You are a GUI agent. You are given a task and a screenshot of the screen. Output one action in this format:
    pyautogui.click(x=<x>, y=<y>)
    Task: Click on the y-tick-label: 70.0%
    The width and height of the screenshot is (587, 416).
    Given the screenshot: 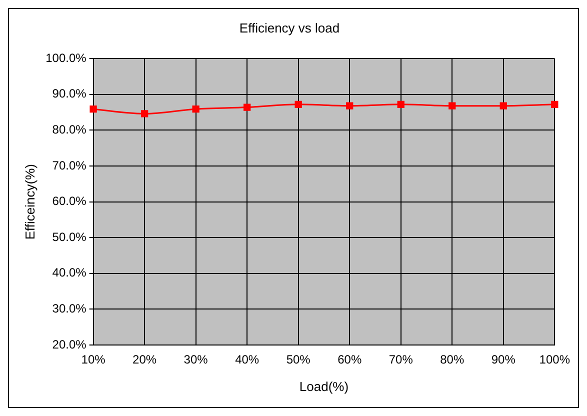 What is the action you would take?
    pyautogui.click(x=69, y=165)
    